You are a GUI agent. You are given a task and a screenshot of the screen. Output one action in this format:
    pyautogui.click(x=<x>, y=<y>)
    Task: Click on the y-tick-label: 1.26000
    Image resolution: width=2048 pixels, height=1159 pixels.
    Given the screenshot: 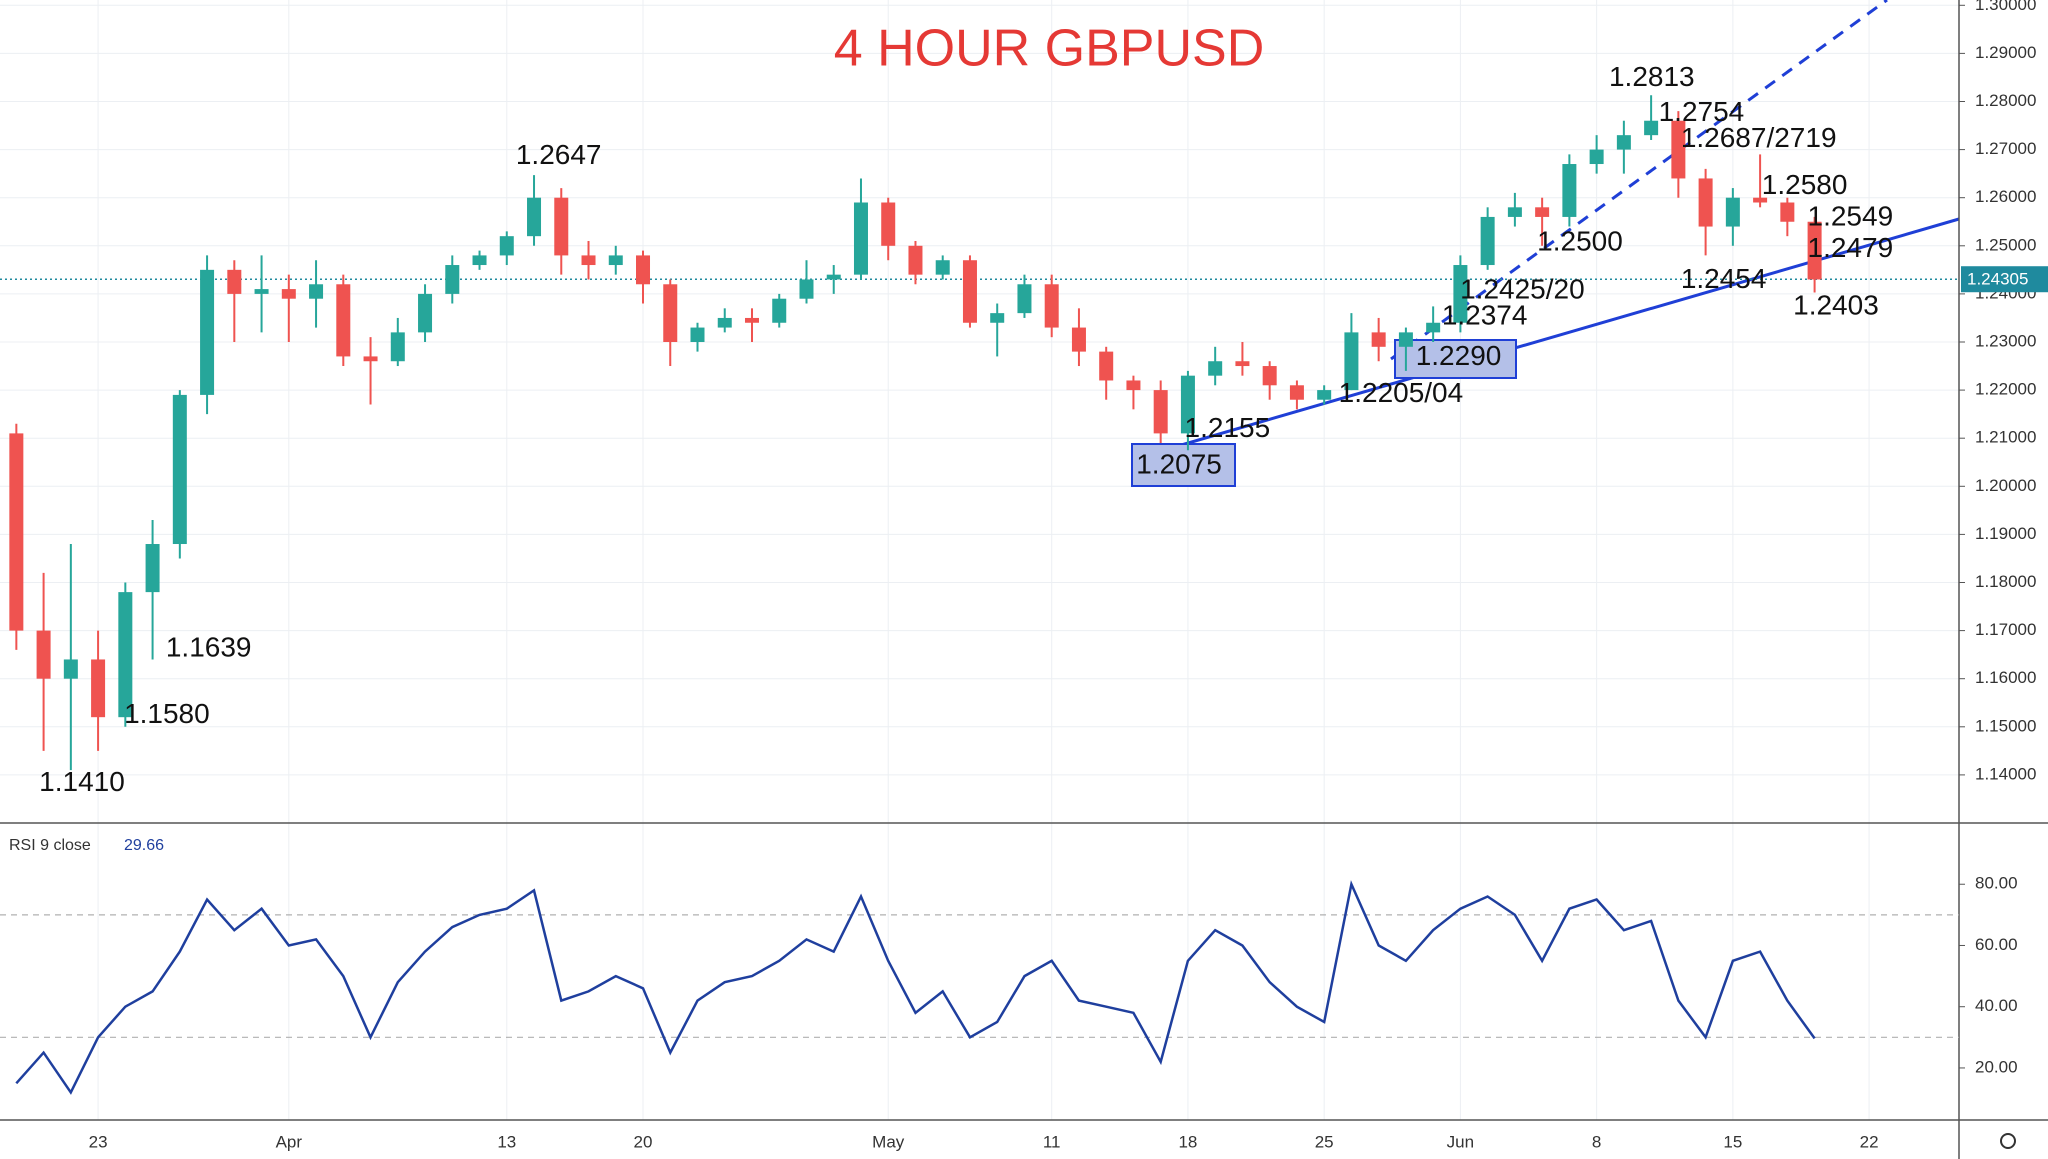 What is the action you would take?
    pyautogui.click(x=2005, y=196)
    